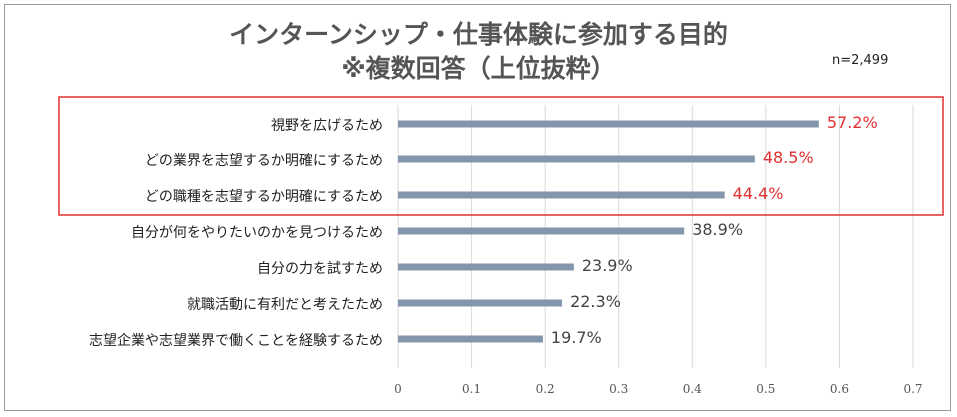 The height and width of the screenshot is (417, 957). Describe the element at coordinates (852, 122) in the screenshot. I see `value-label: 57.2%` at that location.